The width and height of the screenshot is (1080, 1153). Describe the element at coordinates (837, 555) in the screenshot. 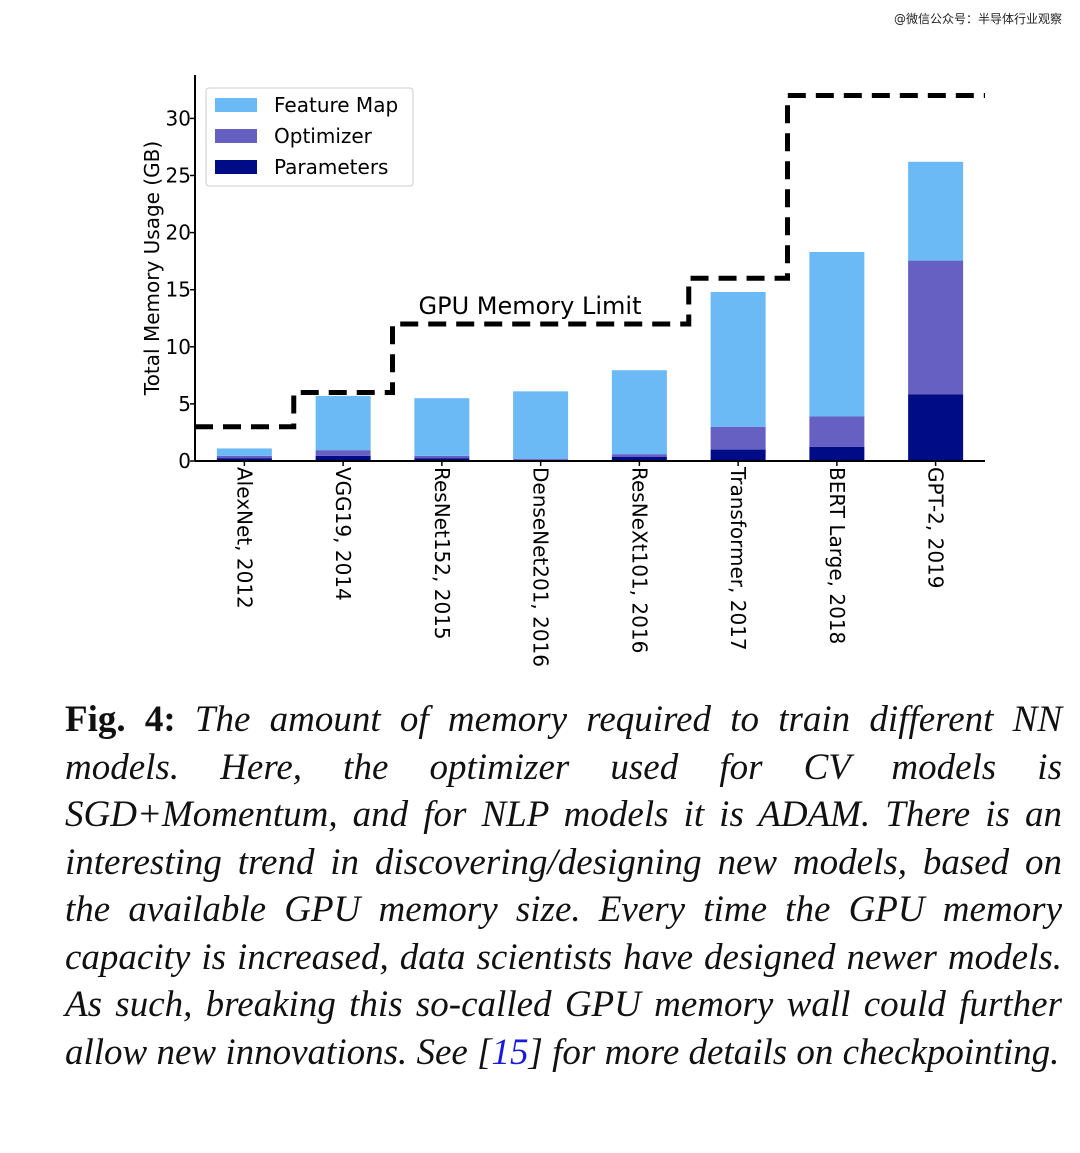

I see `x-tick-label: BERT Large, 2018` at that location.